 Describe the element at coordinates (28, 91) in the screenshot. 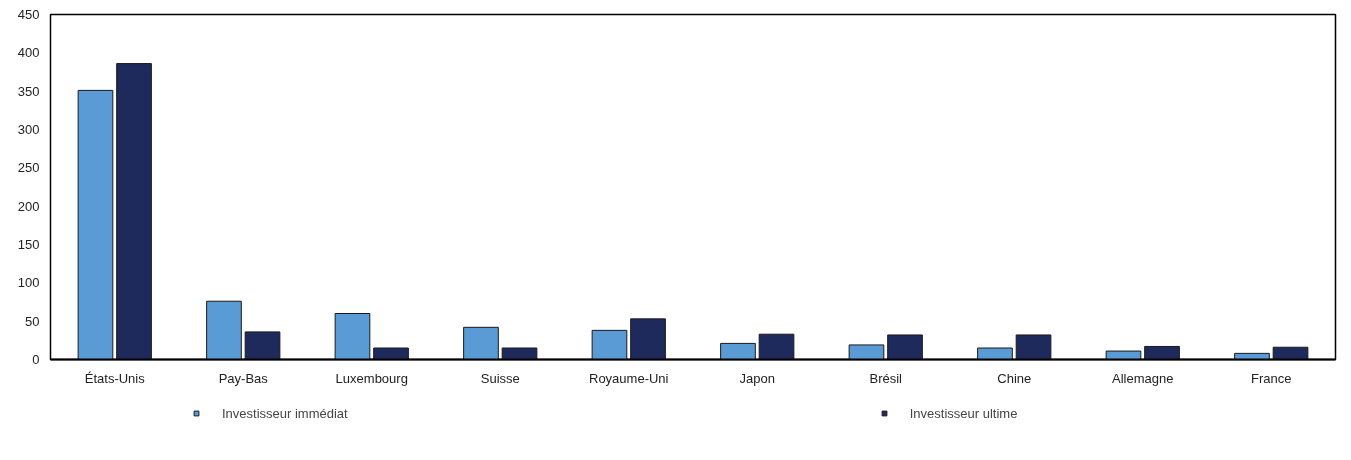

I see `y-tick-label: 350` at that location.